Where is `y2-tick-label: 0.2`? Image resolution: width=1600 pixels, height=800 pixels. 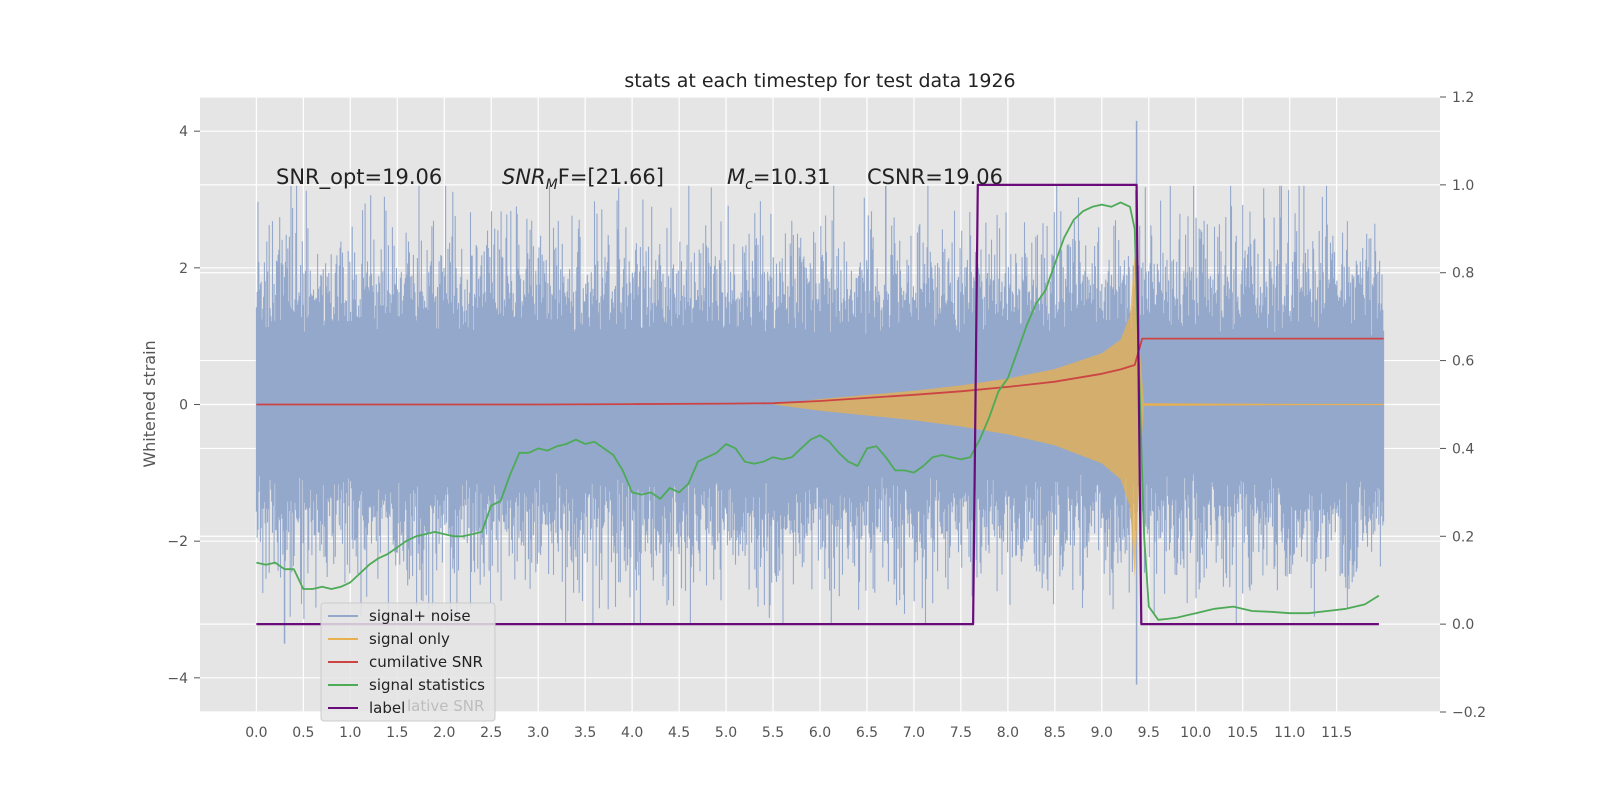 y2-tick-label: 0.2 is located at coordinates (1463, 537).